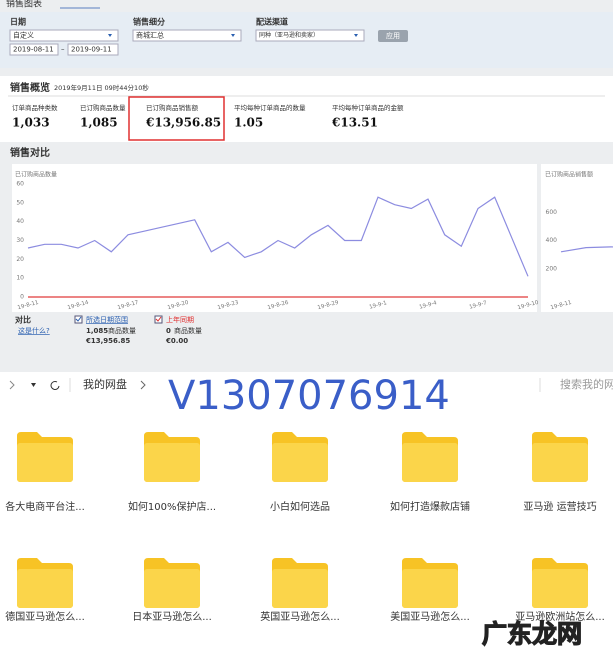  What do you see at coordinates (428, 305) in the screenshot?
I see `x-tick-label: 19-9-4` at bounding box center [428, 305].